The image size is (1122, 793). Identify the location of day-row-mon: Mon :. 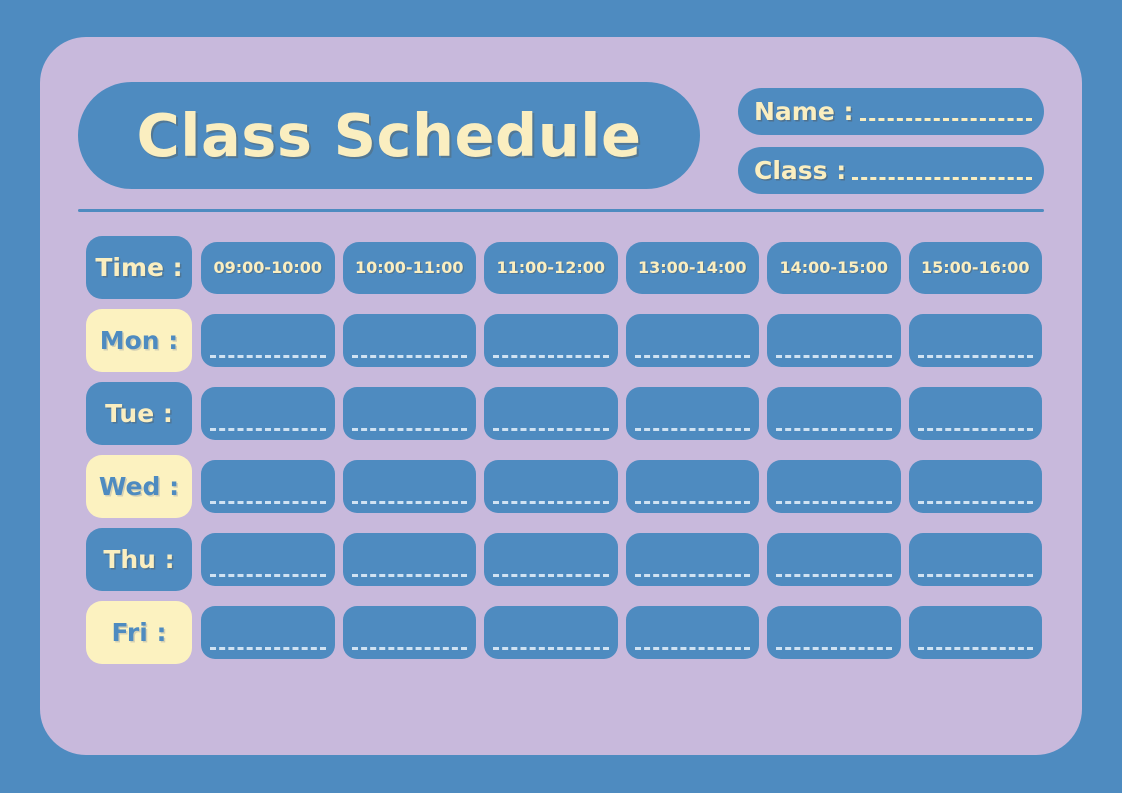
(564, 340).